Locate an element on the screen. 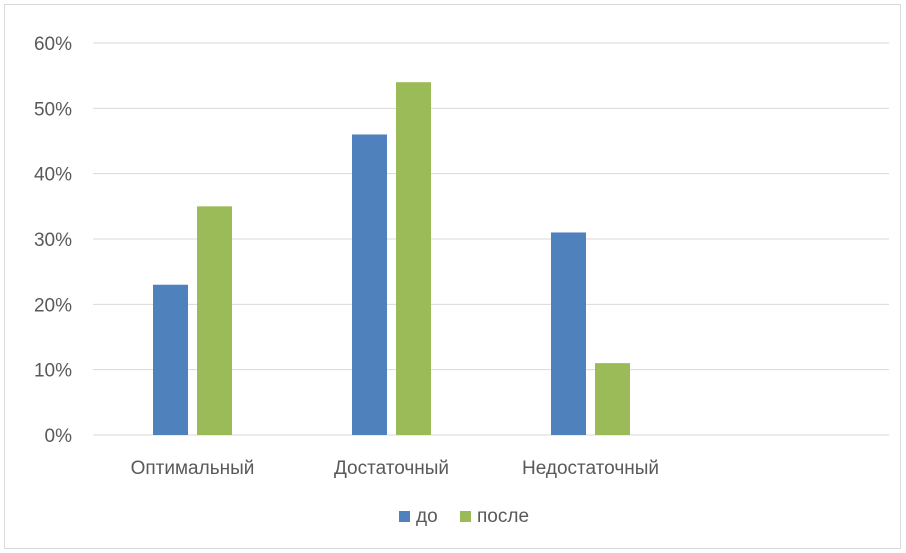 This screenshot has height=553, width=906. x-axis-categories: Оптимальный Достаточный Недостаточный is located at coordinates (395, 468).